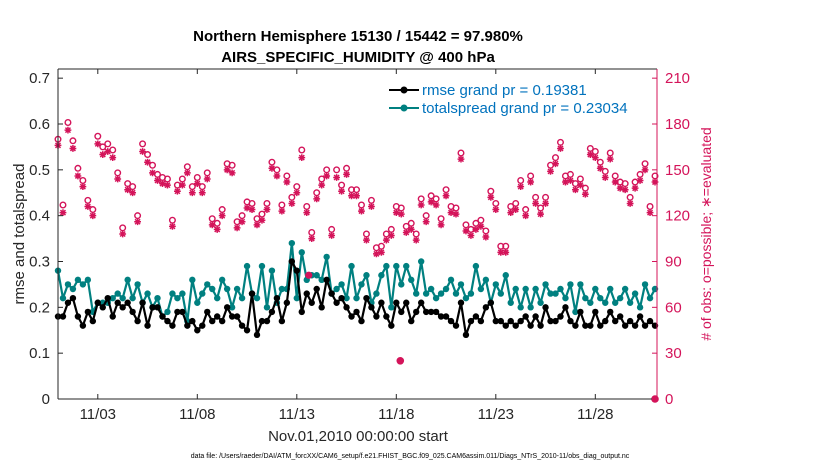 This screenshot has width=830, height=470. Describe the element at coordinates (98, 414) in the screenshot. I see `x-tick-label: 11/03` at that location.